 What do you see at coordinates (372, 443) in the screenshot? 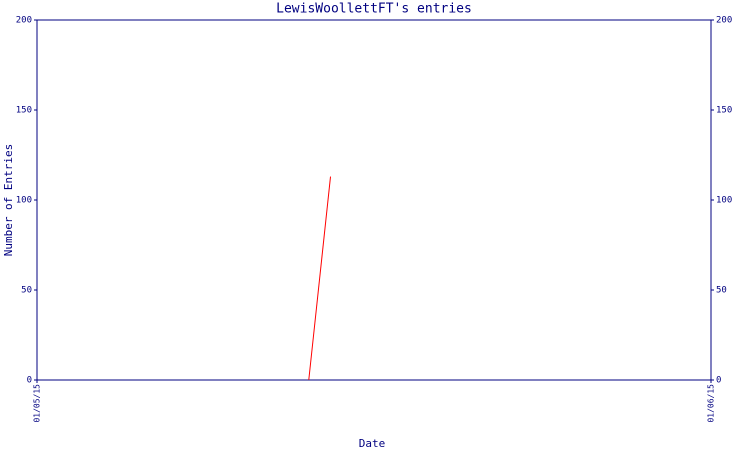
I see `x-axis-label: Date` at bounding box center [372, 443].